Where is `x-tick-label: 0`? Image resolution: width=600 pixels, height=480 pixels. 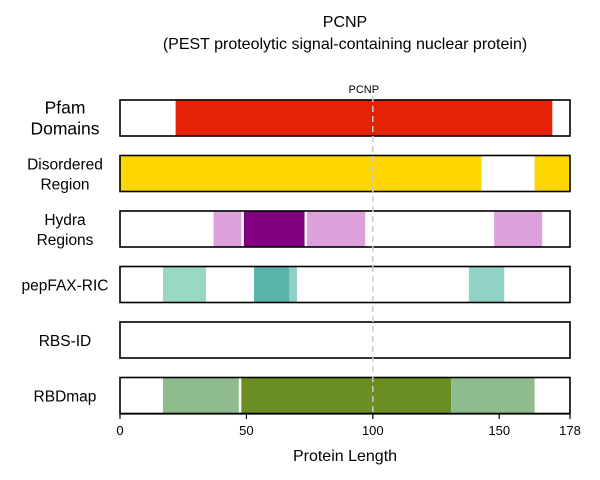
x-tick-label: 0 is located at coordinates (119, 430).